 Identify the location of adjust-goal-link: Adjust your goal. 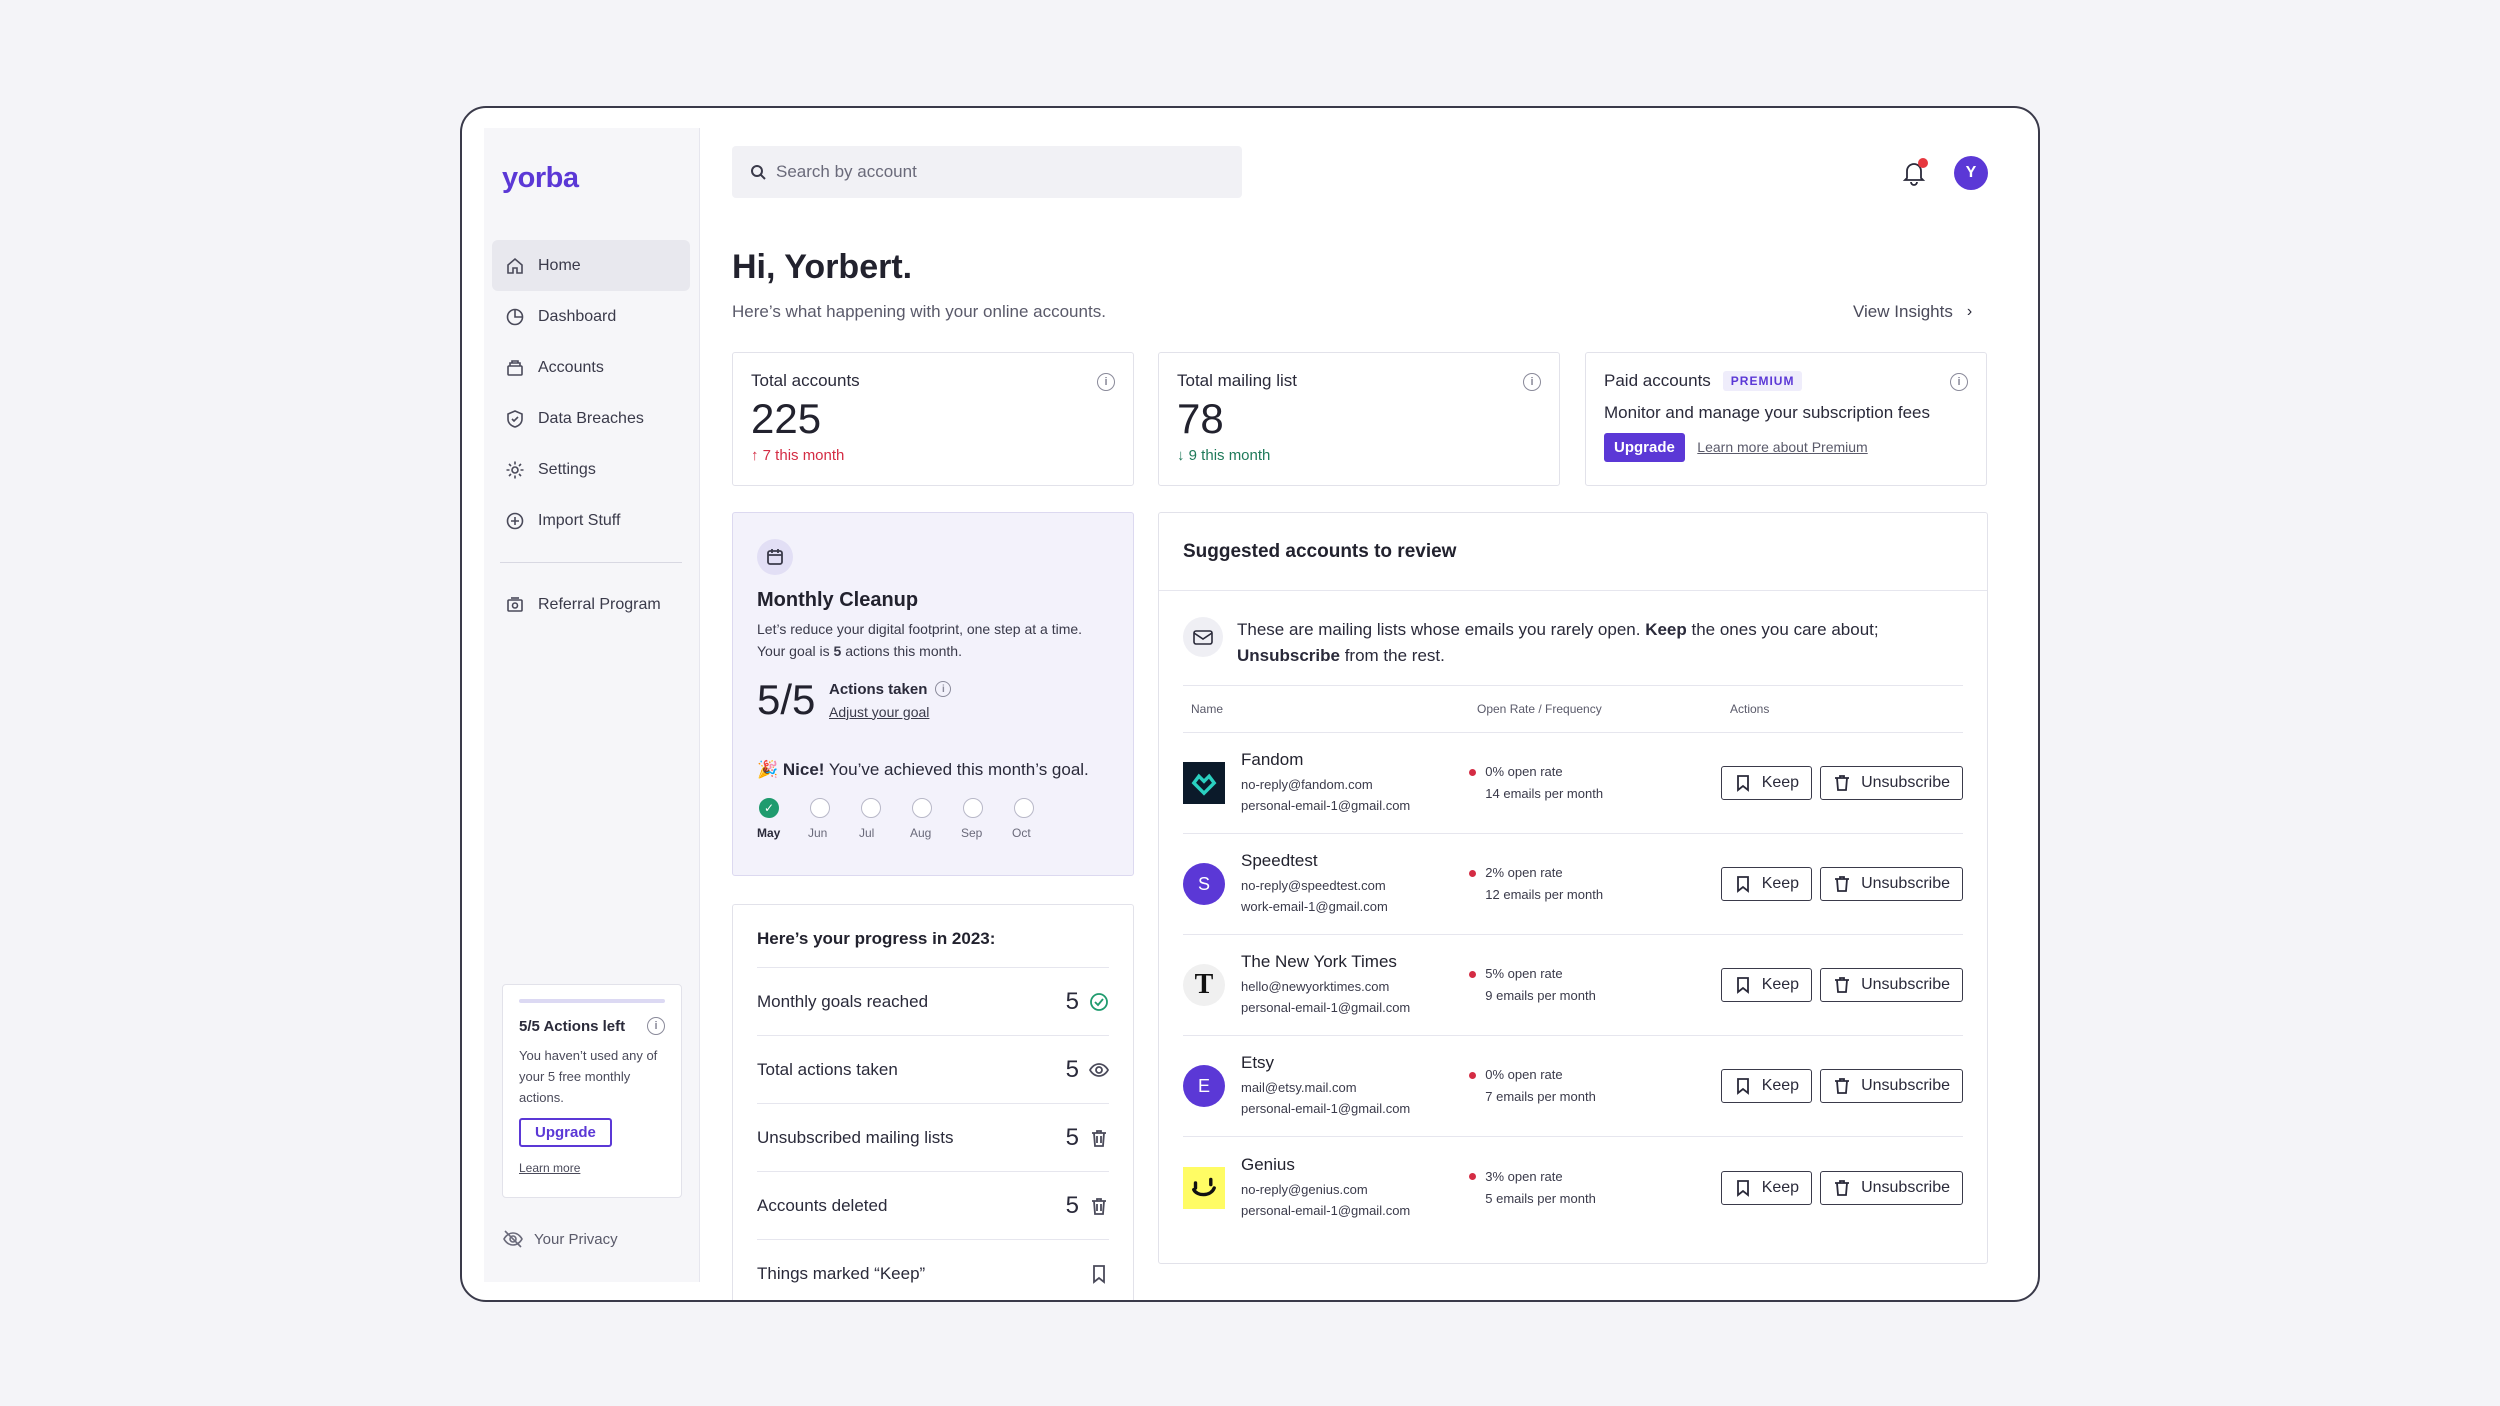
(879, 711).